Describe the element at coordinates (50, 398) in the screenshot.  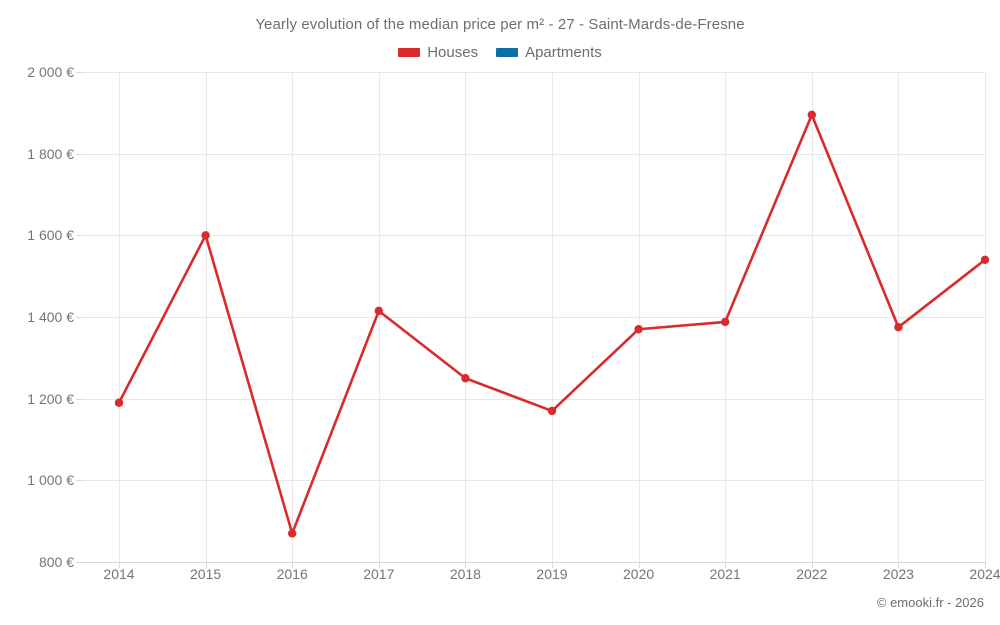
I see `y-axis-tick-label: 1 200 €` at that location.